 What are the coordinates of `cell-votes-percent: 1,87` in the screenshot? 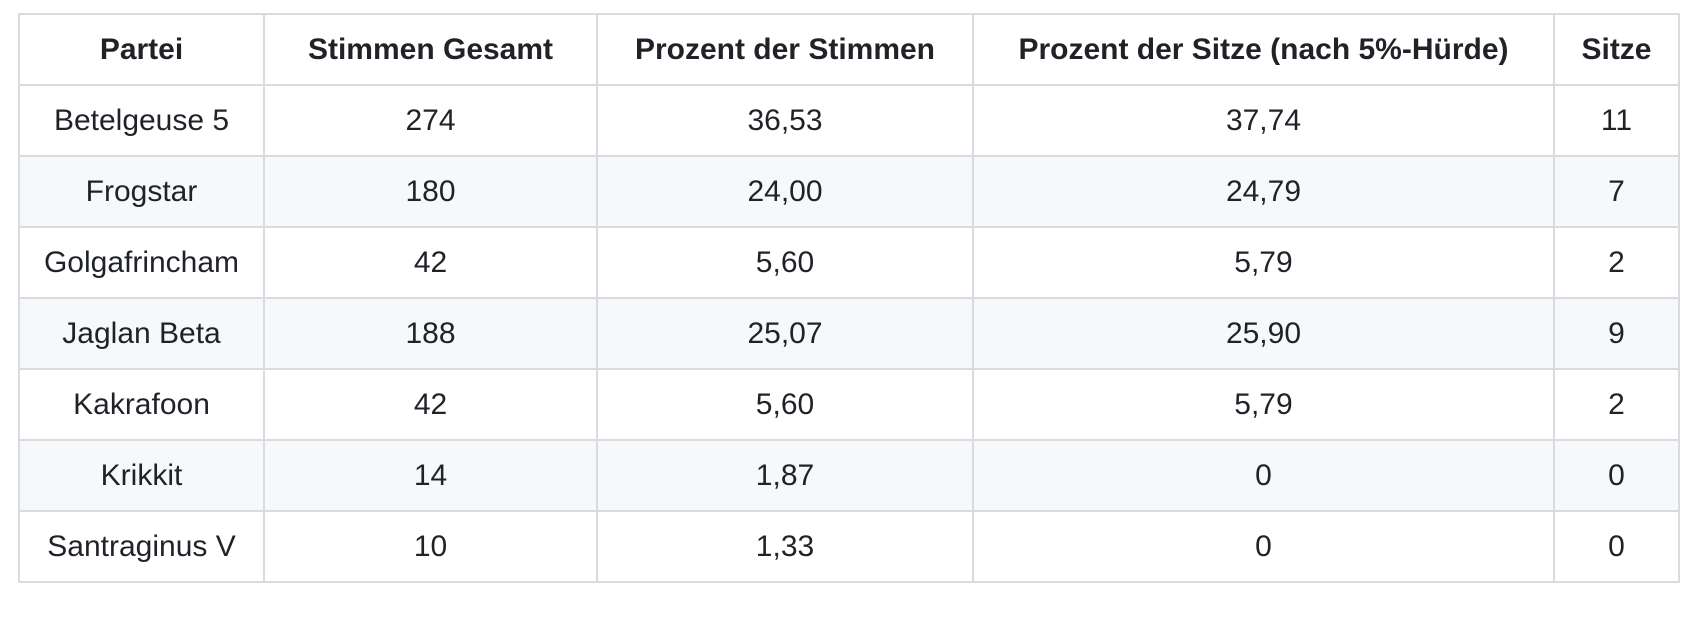 It's located at (785, 475).